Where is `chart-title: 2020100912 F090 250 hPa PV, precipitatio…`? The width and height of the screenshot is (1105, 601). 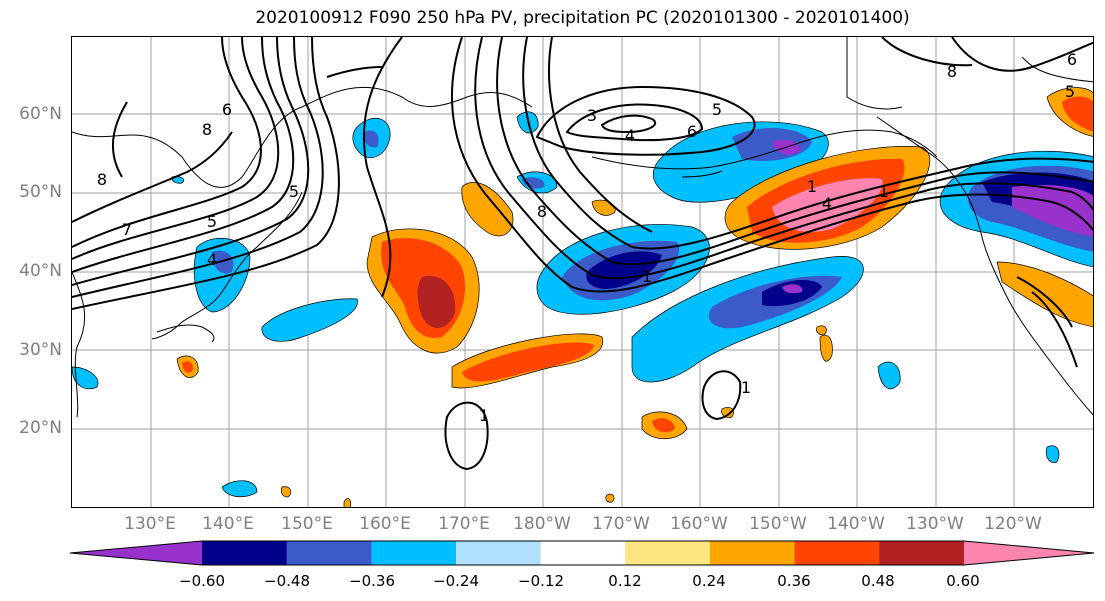 chart-title: 2020100912 F090 250 hPa PV, precipitatio… is located at coordinates (582, 18).